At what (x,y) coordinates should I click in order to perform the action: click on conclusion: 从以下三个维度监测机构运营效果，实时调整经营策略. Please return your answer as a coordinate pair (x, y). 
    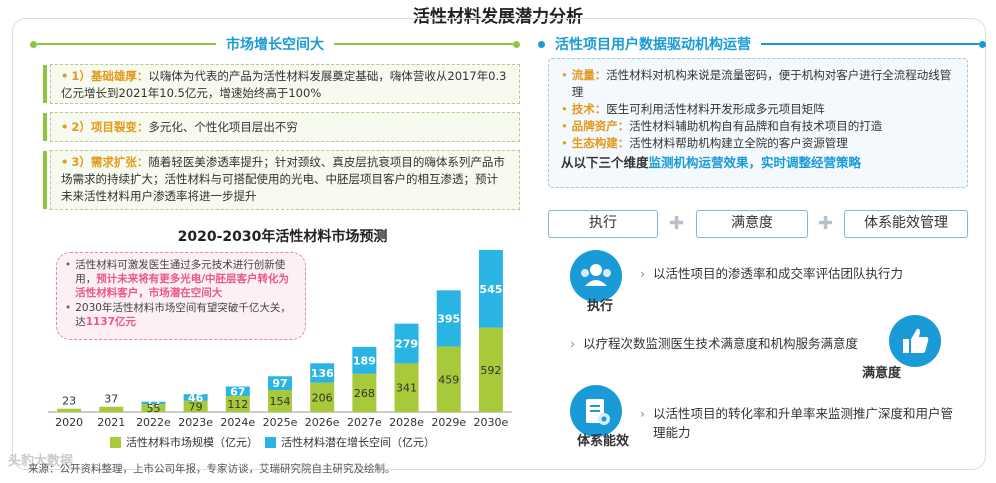
    Looking at the image, I should click on (711, 162).